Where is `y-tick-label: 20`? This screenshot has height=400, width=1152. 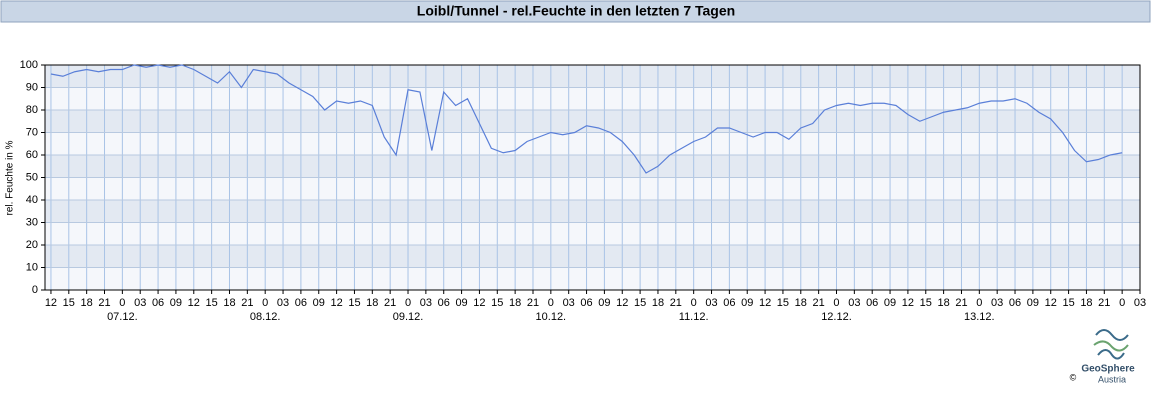
y-tick-label: 20 is located at coordinates (32, 245).